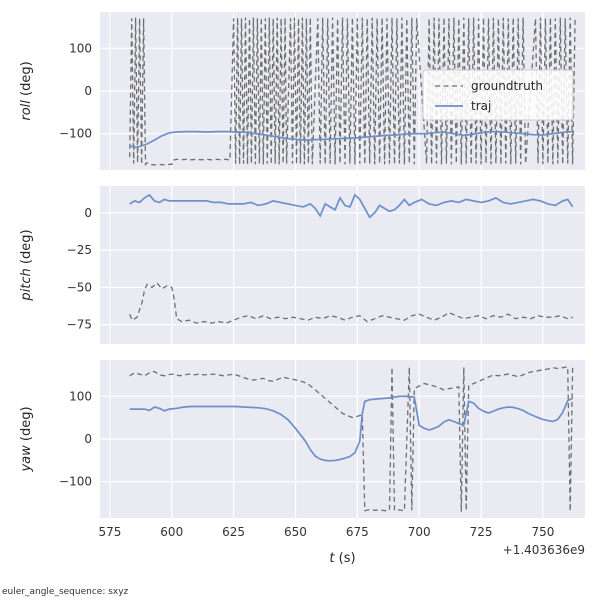 This screenshot has height=600, width=600. I want to click on x-axis: 575 600 625 650 675 700 725 750 +1.403636e9 t (s), so click(341, 545).